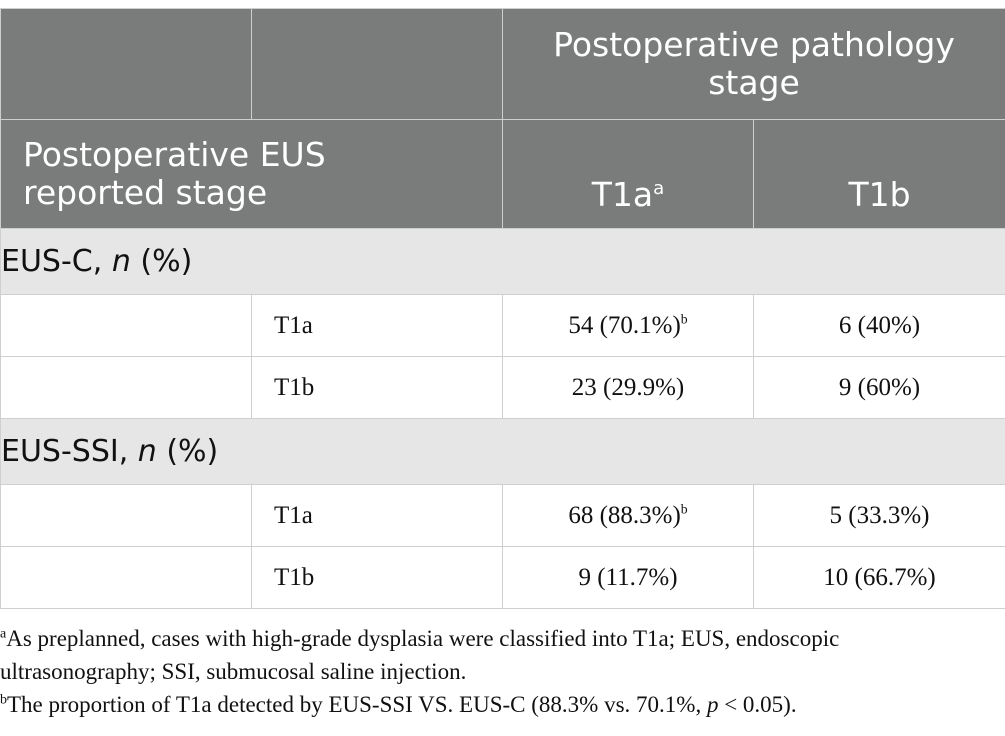 The image size is (1005, 736). I want to click on group-label-text: EUS-C,, so click(56, 261).